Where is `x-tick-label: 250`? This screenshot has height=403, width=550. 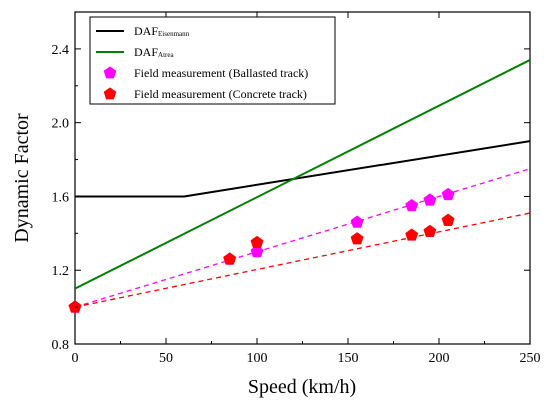
x-tick-label: 250 is located at coordinates (530, 358).